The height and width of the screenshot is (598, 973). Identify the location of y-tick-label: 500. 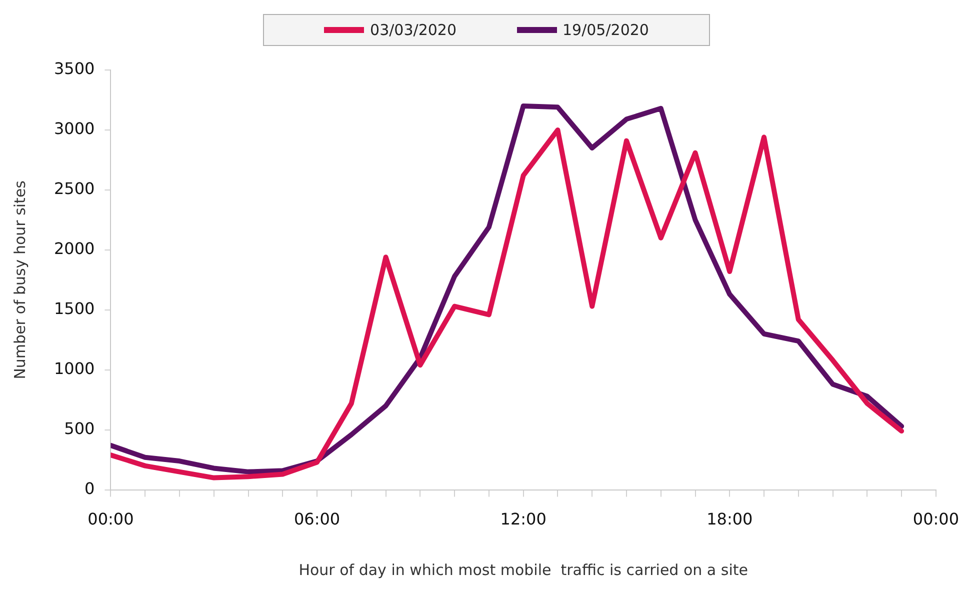
(79, 428).